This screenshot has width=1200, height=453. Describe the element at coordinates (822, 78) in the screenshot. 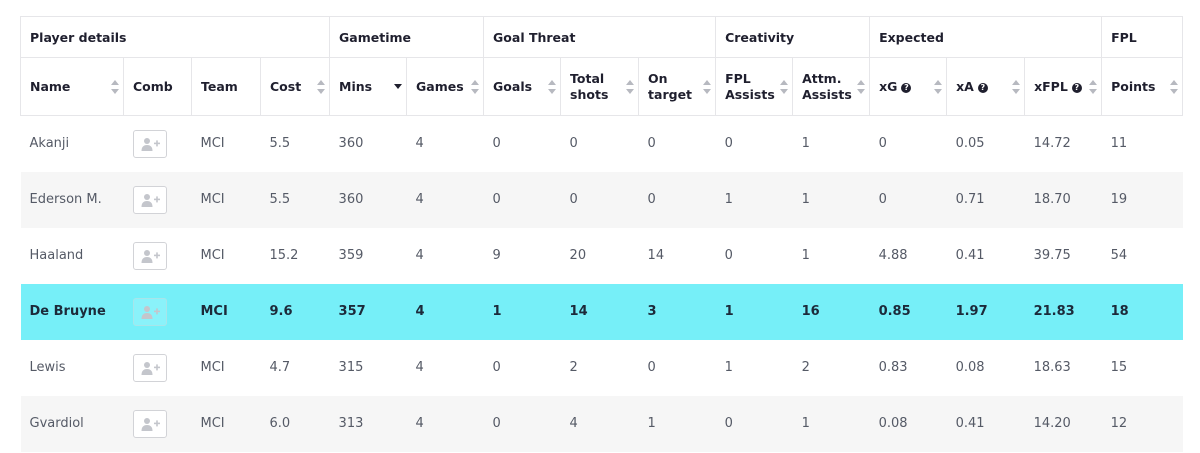

I see `column-header-label: Attm.` at that location.